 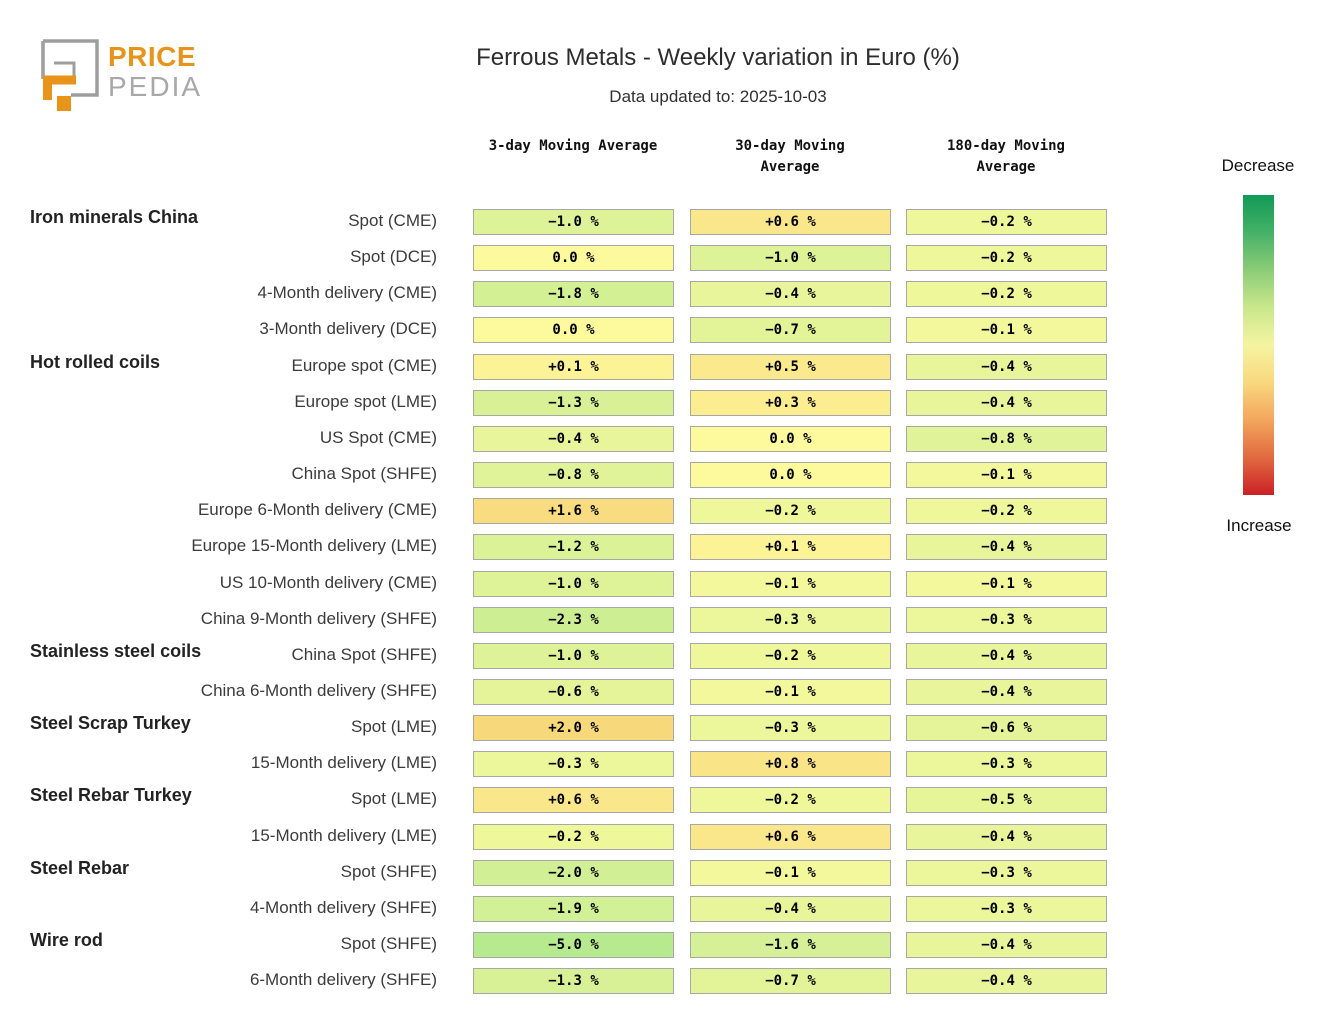 I want to click on column-header-180day: 180-day Moving Average, so click(x=1005, y=156).